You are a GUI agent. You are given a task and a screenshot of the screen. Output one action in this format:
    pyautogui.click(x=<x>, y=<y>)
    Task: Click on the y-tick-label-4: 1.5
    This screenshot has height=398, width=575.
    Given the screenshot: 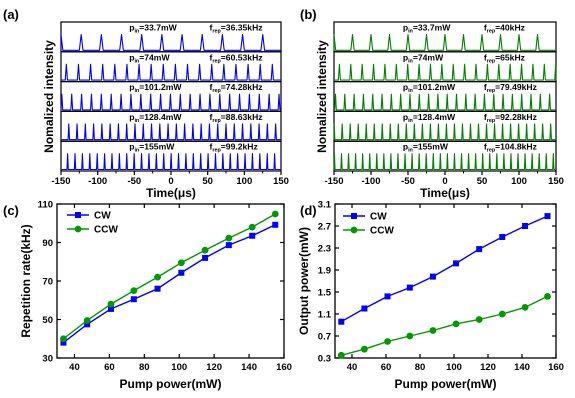 What is the action you would take?
    pyautogui.click(x=325, y=293)
    